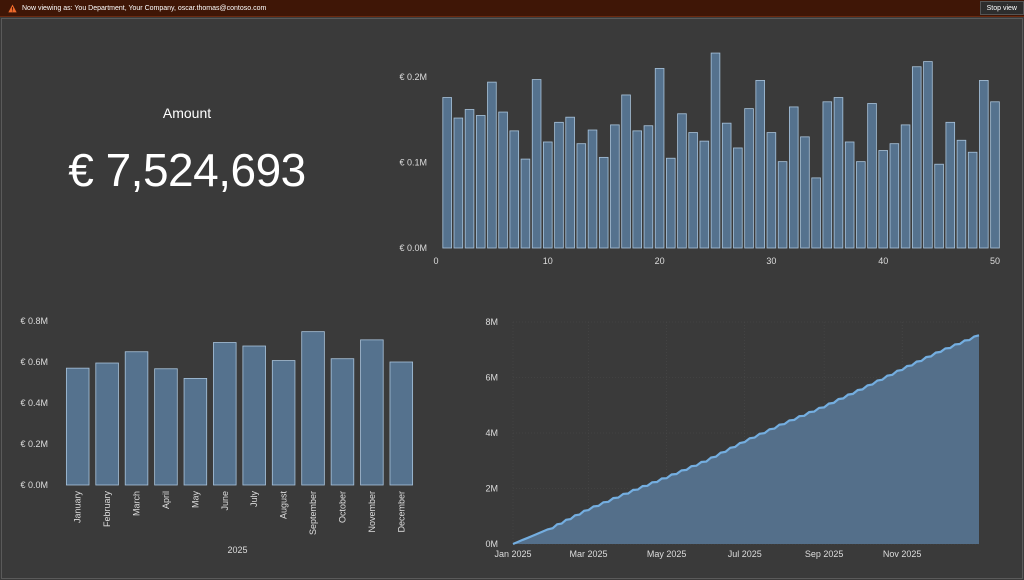 Image resolution: width=1024 pixels, height=580 pixels. What do you see at coordinates (195, 500) in the screenshot?
I see `x-tick-label: May` at bounding box center [195, 500].